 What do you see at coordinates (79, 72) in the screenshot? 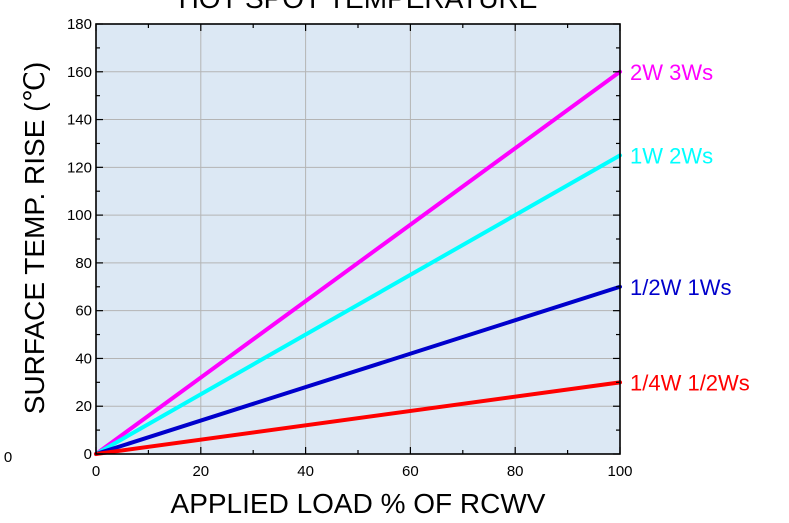
I see `y-tick-label: 160` at bounding box center [79, 72].